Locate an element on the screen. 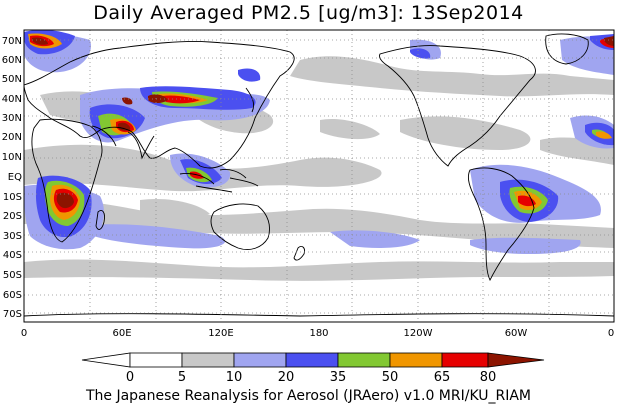  lat-label: 20S is located at coordinates (12, 216).